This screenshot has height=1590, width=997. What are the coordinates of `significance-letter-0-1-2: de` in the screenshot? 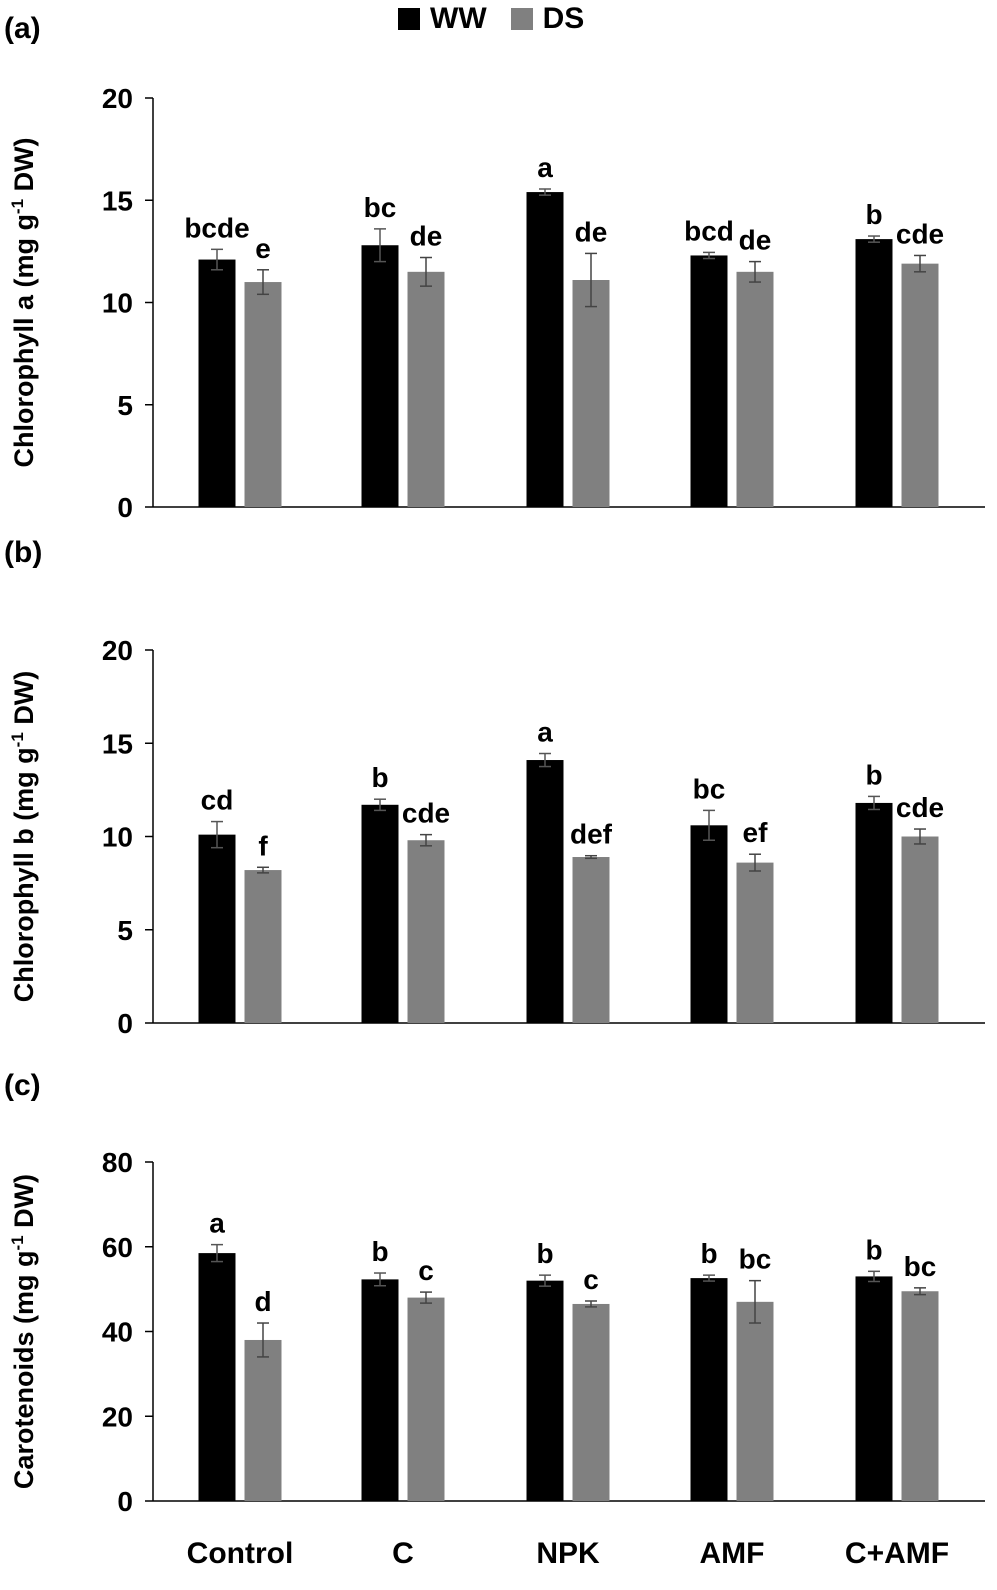 It's located at (591, 231).